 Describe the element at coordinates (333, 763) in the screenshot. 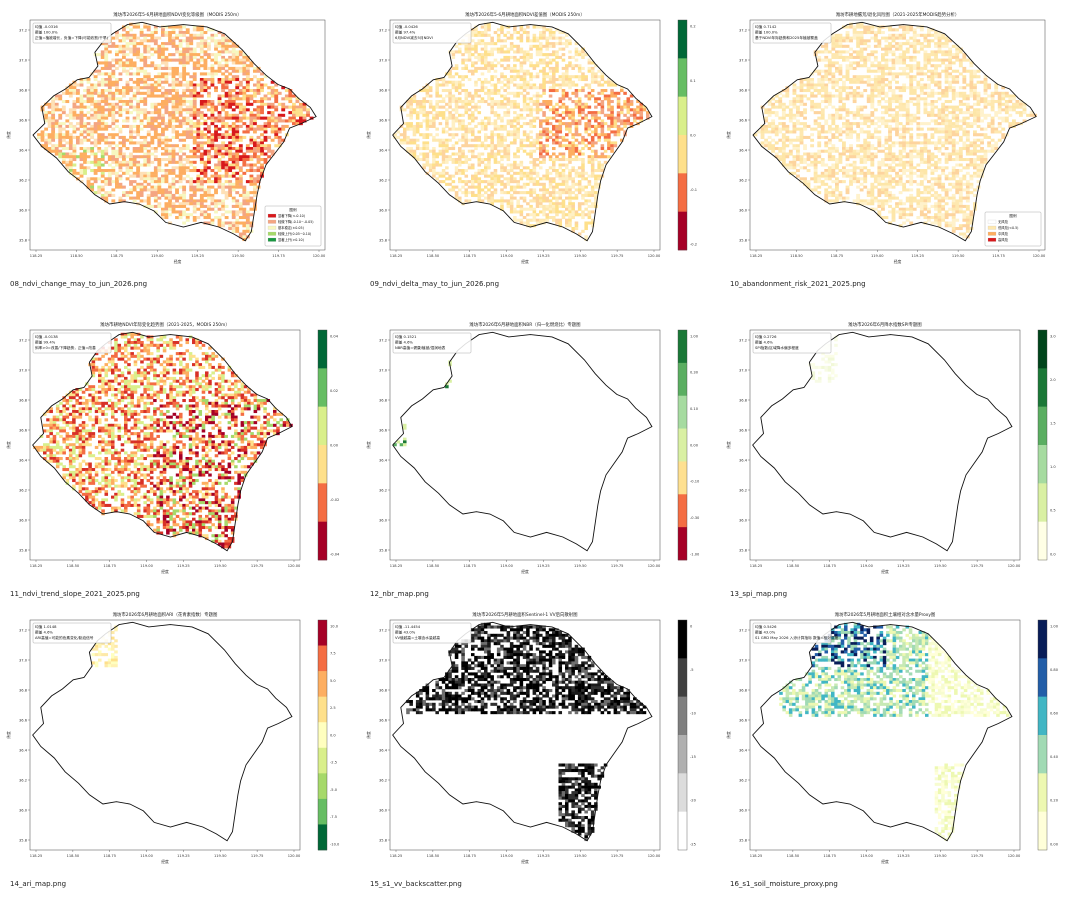

I see `colorbar-tick-label: -2.5` at that location.